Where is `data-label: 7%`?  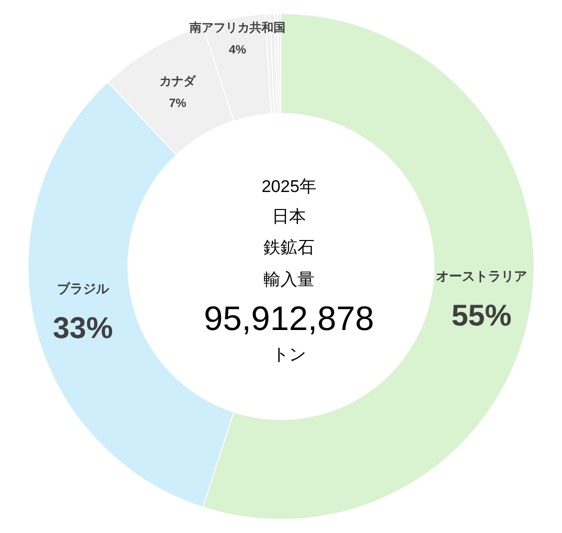 data-label: 7% is located at coordinates (177, 103).